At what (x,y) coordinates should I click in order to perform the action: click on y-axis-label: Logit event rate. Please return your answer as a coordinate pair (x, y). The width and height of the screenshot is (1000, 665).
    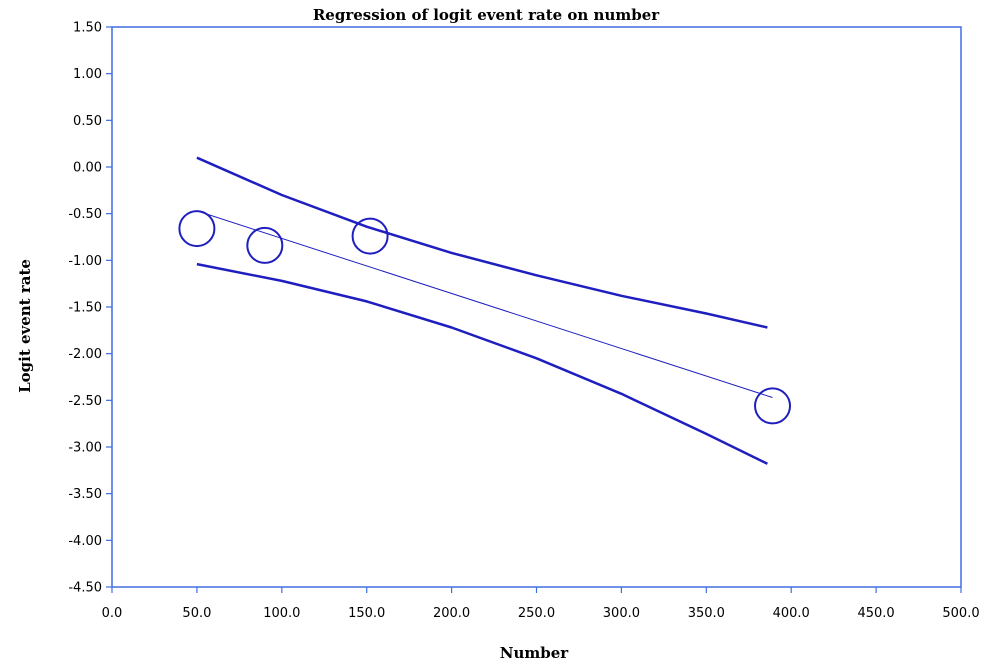
    Looking at the image, I should click on (25, 326).